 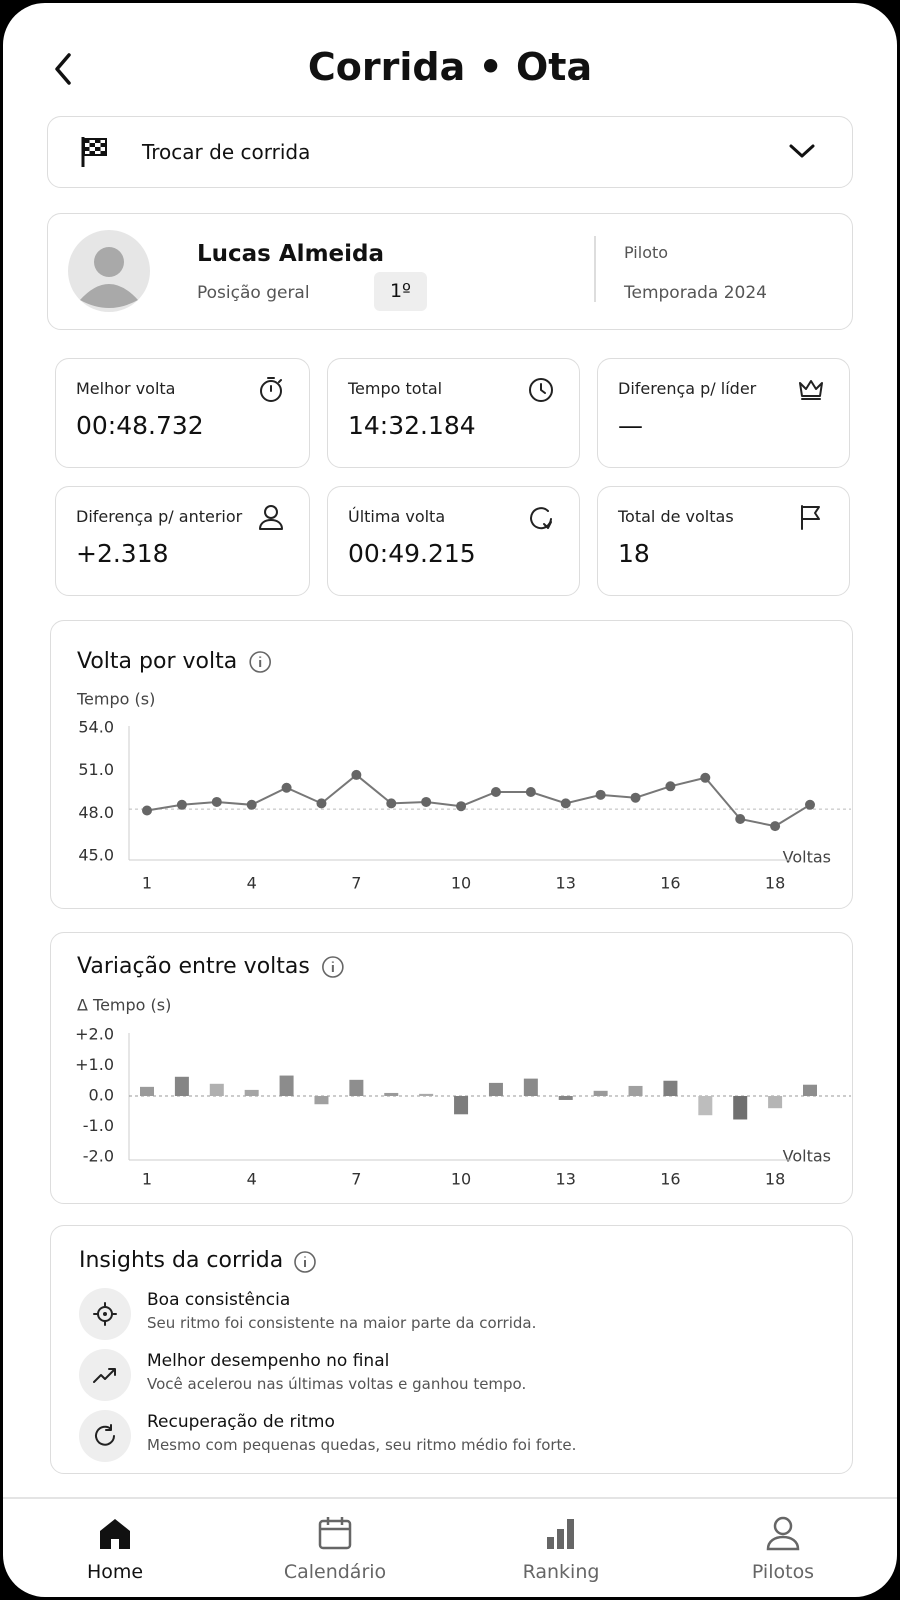 I want to click on role: Piloto, so click(x=646, y=252).